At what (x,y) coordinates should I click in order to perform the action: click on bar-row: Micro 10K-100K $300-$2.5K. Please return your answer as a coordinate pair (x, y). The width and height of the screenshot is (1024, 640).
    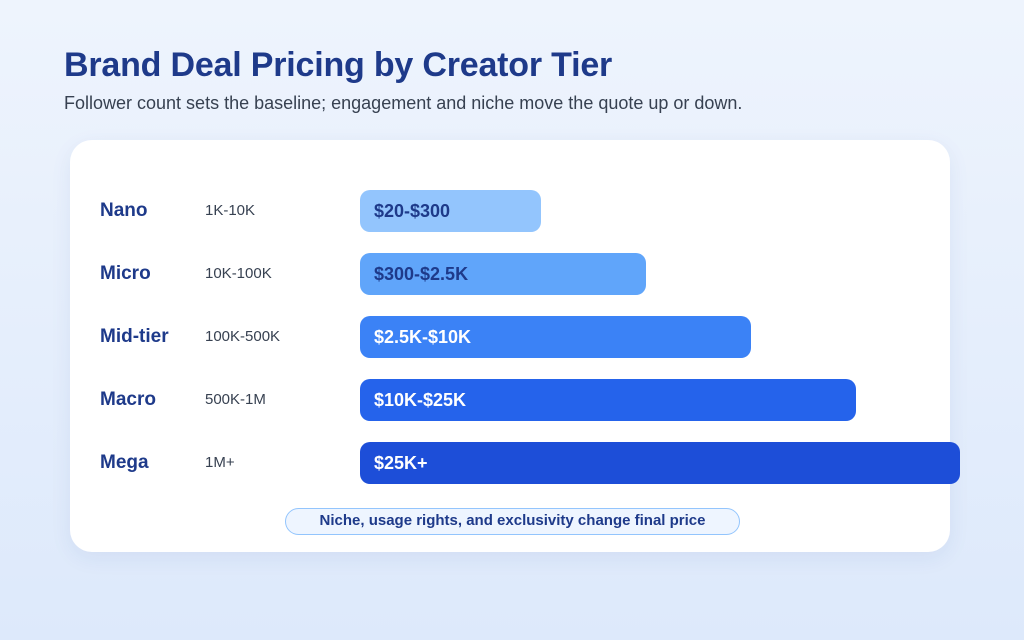
    Looking at the image, I should click on (510, 274).